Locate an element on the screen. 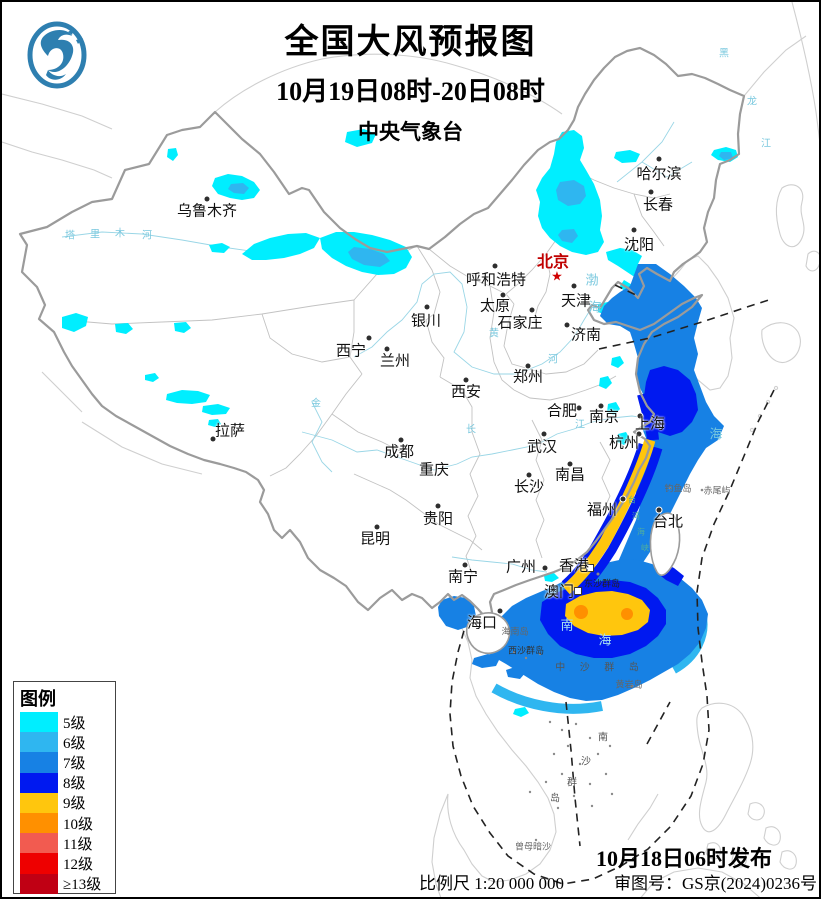 The image size is (821, 899). island-label: 群 is located at coordinates (572, 783).